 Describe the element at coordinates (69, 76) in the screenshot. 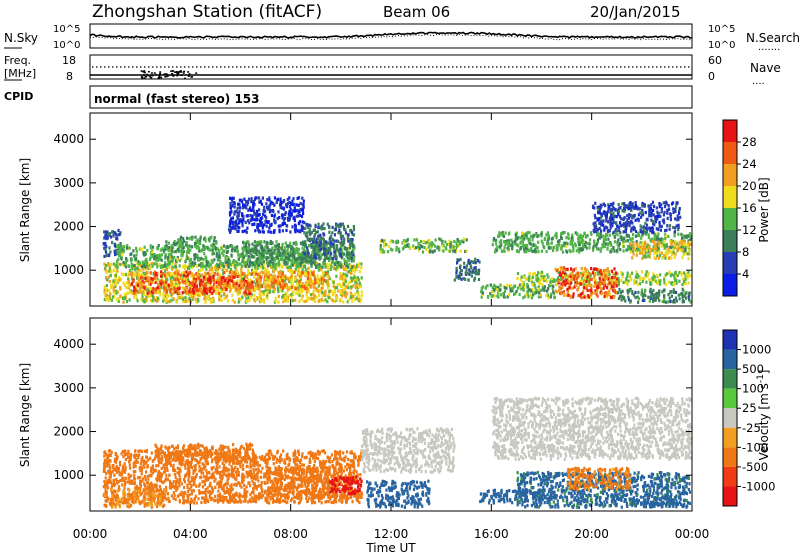

I see `freq-tick-bottom: 8` at that location.